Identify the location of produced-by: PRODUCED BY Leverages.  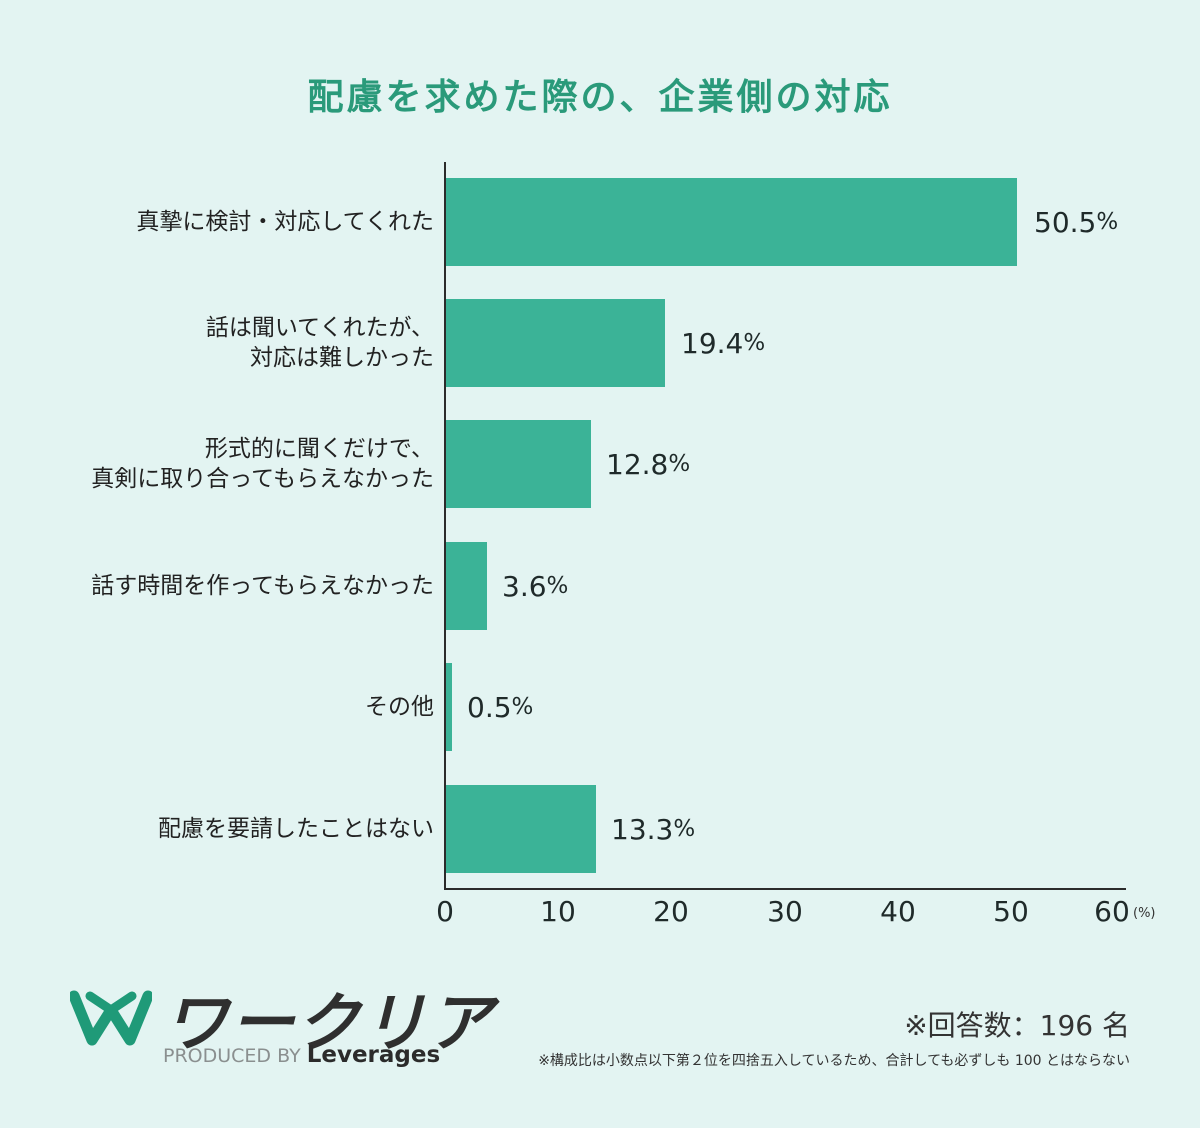
(301, 1055).